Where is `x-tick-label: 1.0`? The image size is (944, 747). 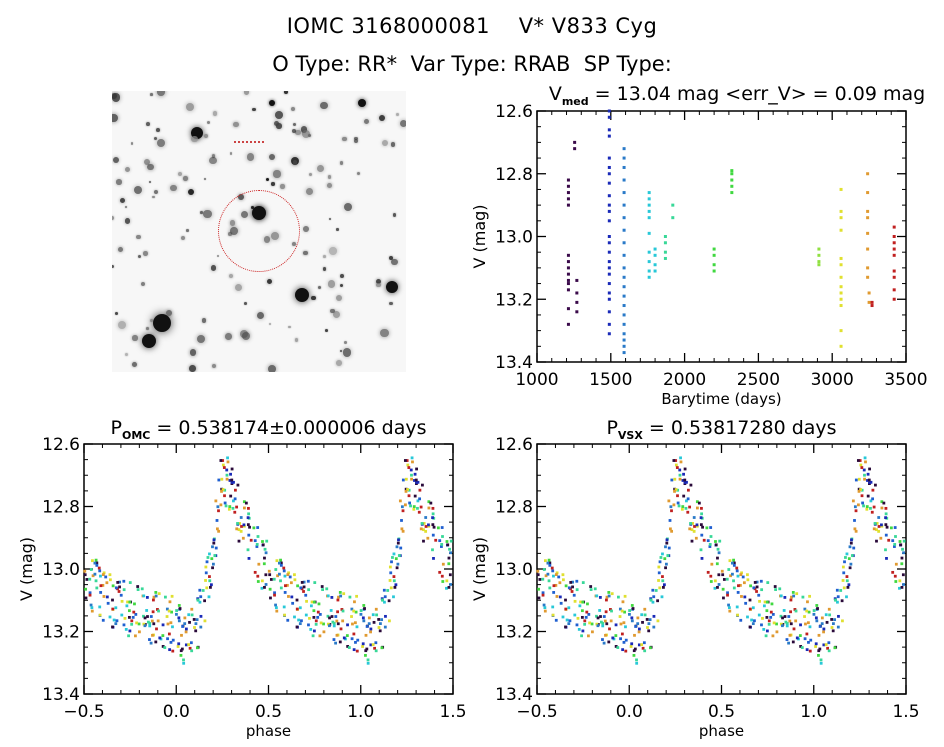
x-tick-label: 1.0 is located at coordinates (360, 712).